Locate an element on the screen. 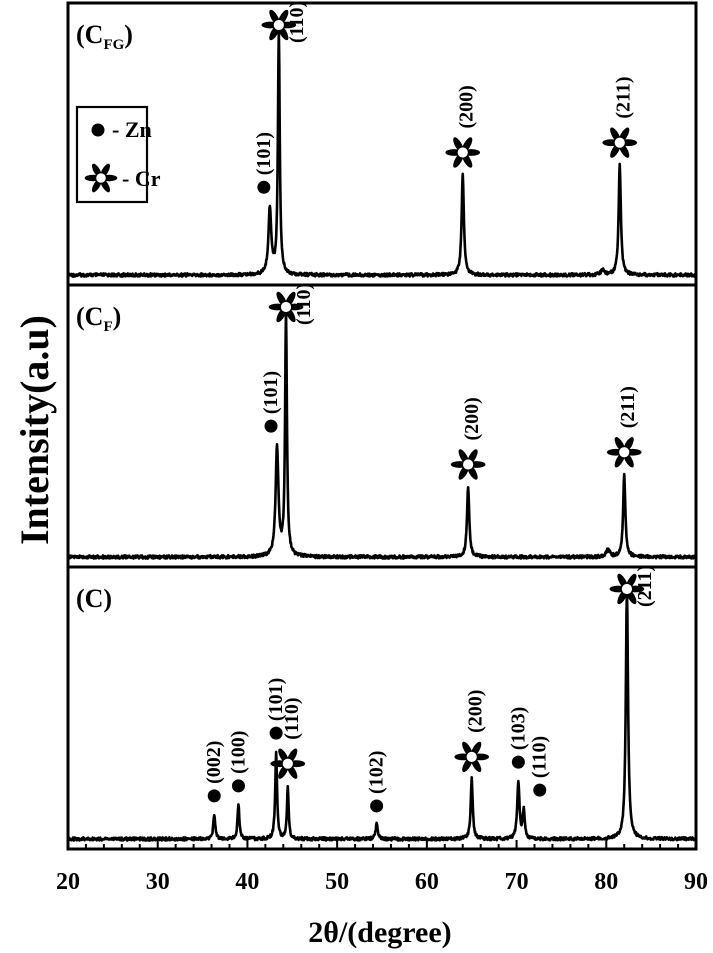 Image resolution: width=713 pixels, height=953 pixels. x-tick-label: 70 is located at coordinates (517, 882).